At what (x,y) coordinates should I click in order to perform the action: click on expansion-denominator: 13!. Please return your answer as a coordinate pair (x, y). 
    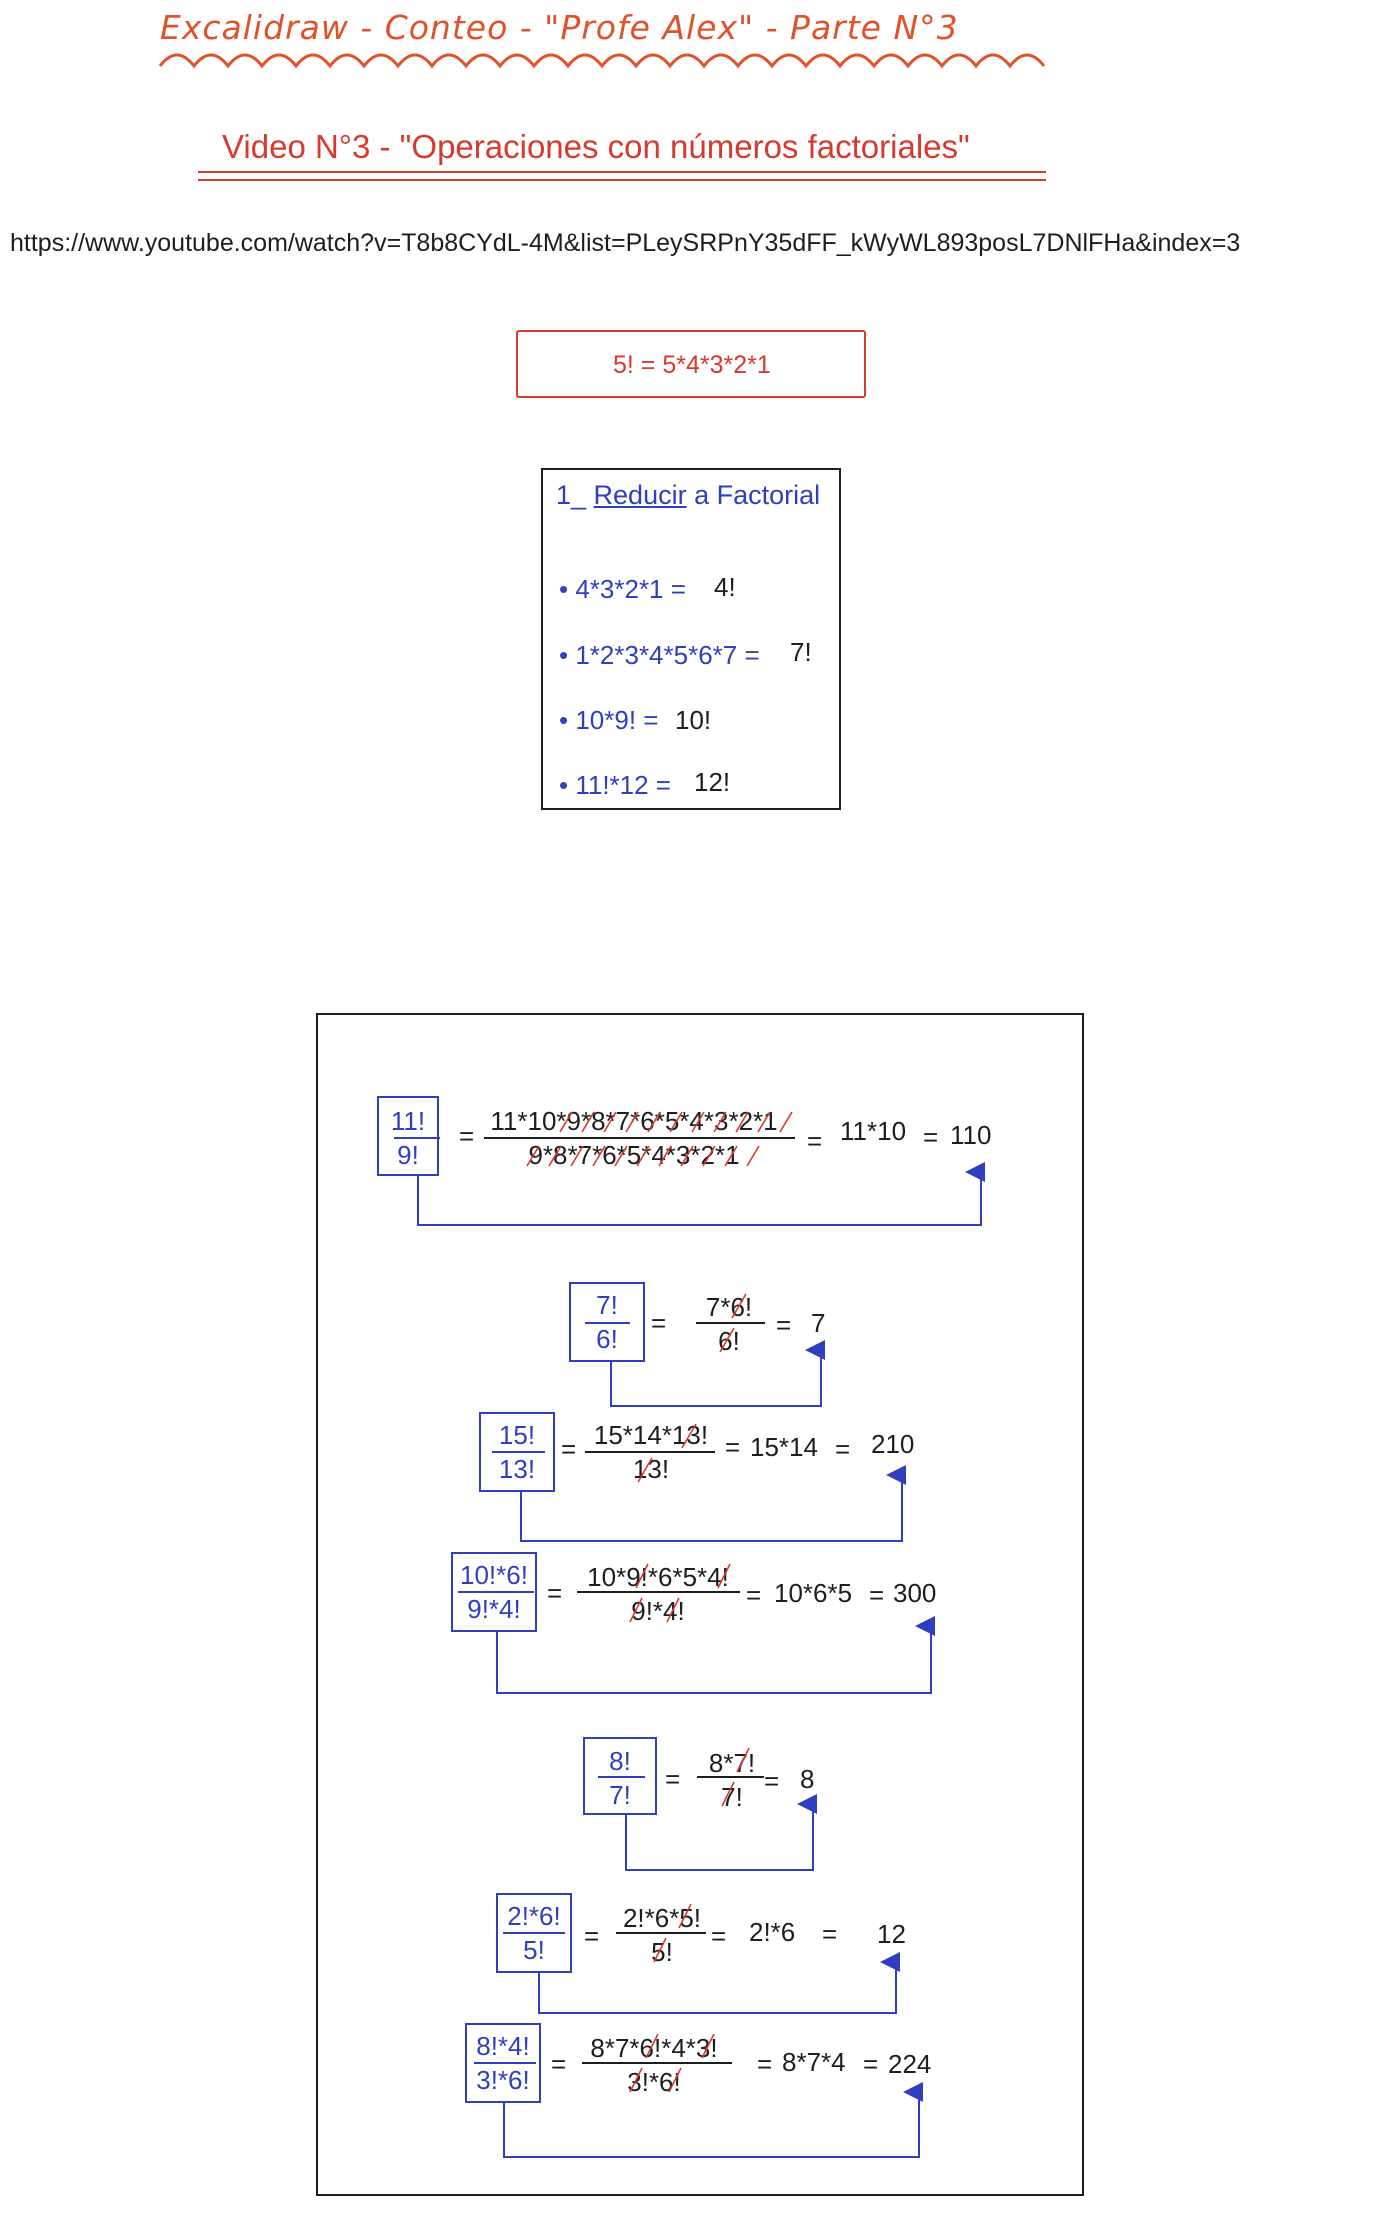
    Looking at the image, I should click on (651, 1469).